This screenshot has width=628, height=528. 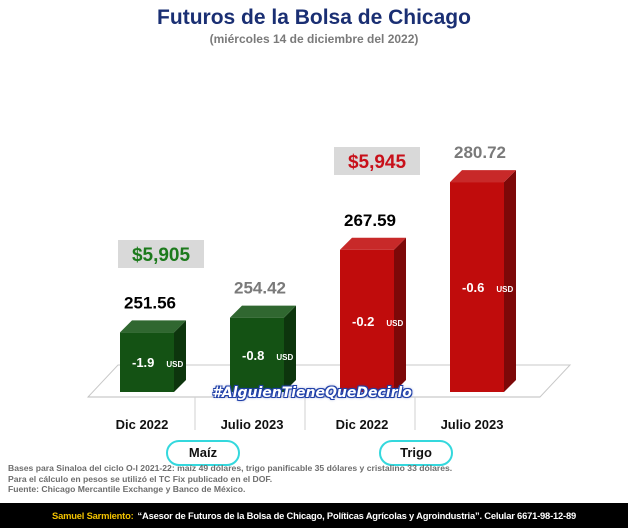 What do you see at coordinates (150, 302) in the screenshot?
I see `data-label-value: 251.56` at bounding box center [150, 302].